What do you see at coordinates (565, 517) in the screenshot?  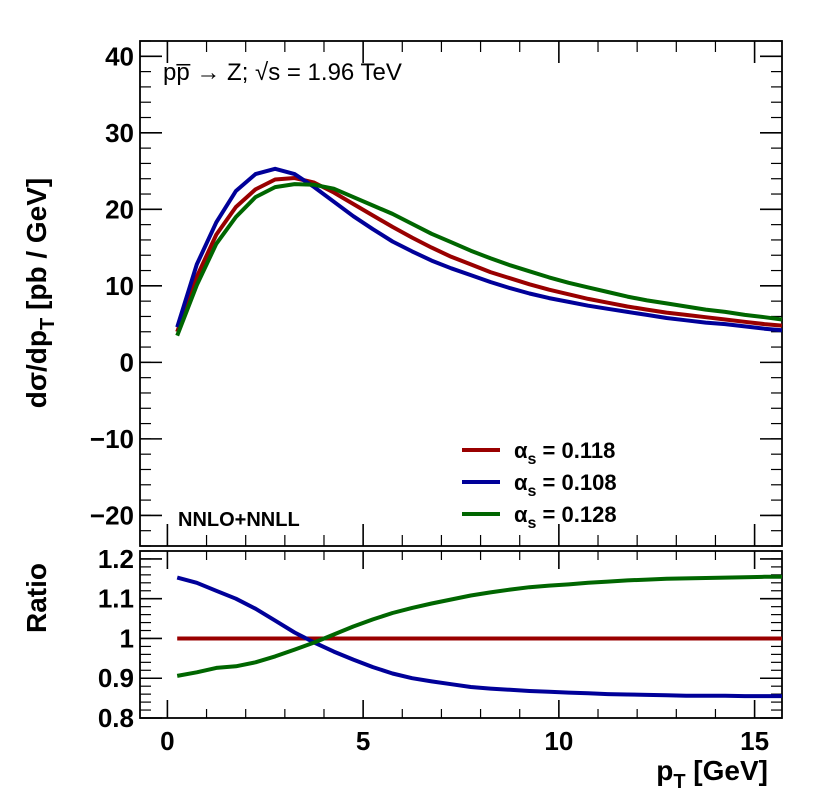 I see `legend-label-2: αs = 0.128` at bounding box center [565, 517].